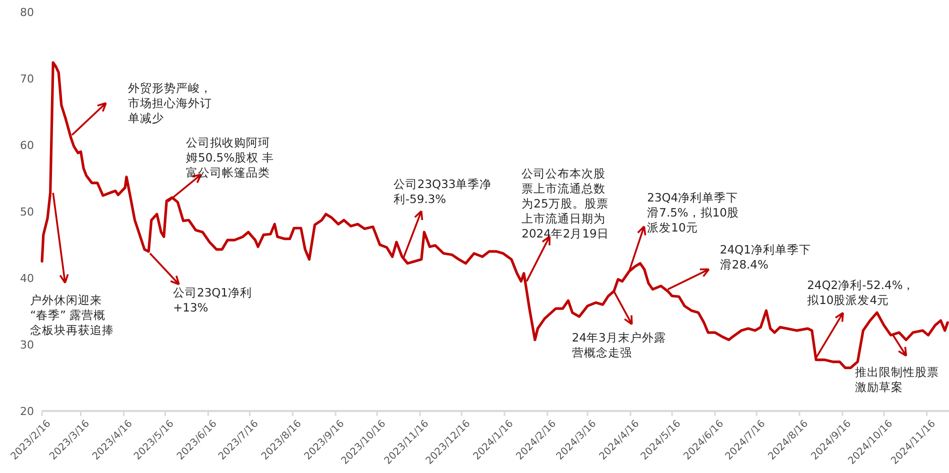 This screenshot has width=949, height=473. Describe the element at coordinates (861, 292) in the screenshot. I see `annotation: 24Q2净利-52.4%，拟10股派发4元` at that location.